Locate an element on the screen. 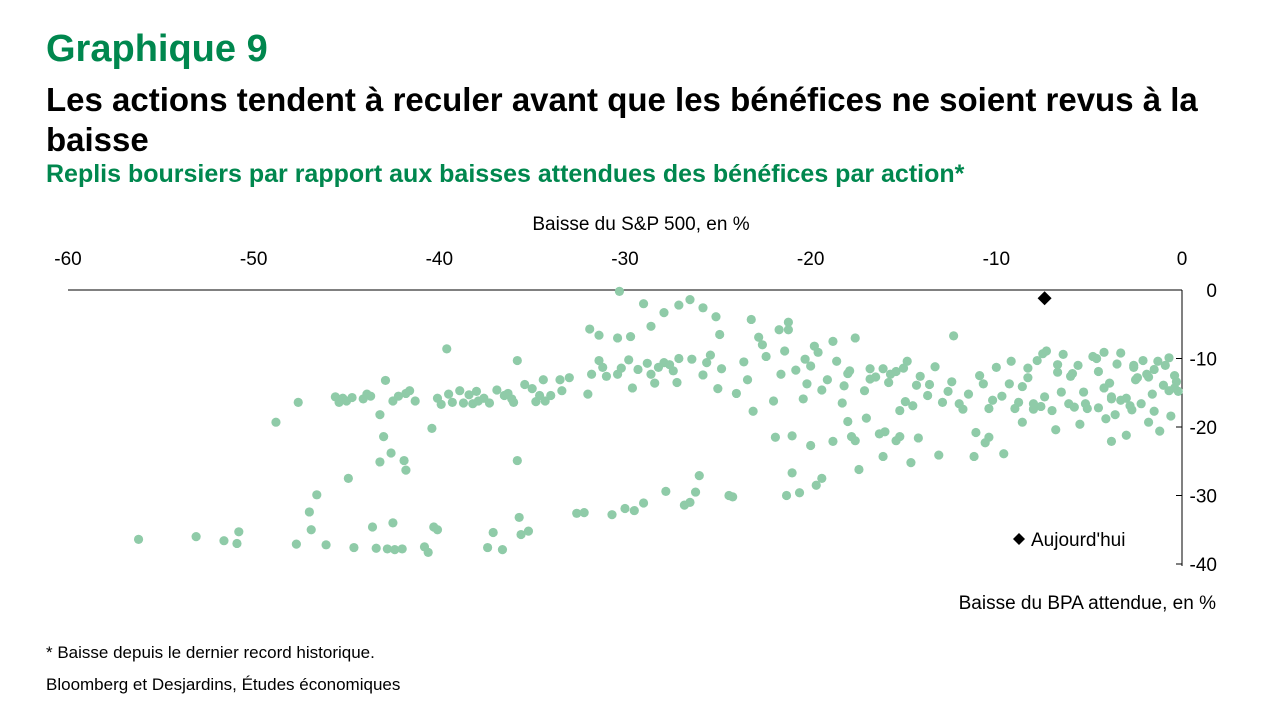 Image resolution: width=1280 pixels, height=720 pixels. x-tick-label: -10 is located at coordinates (996, 259).